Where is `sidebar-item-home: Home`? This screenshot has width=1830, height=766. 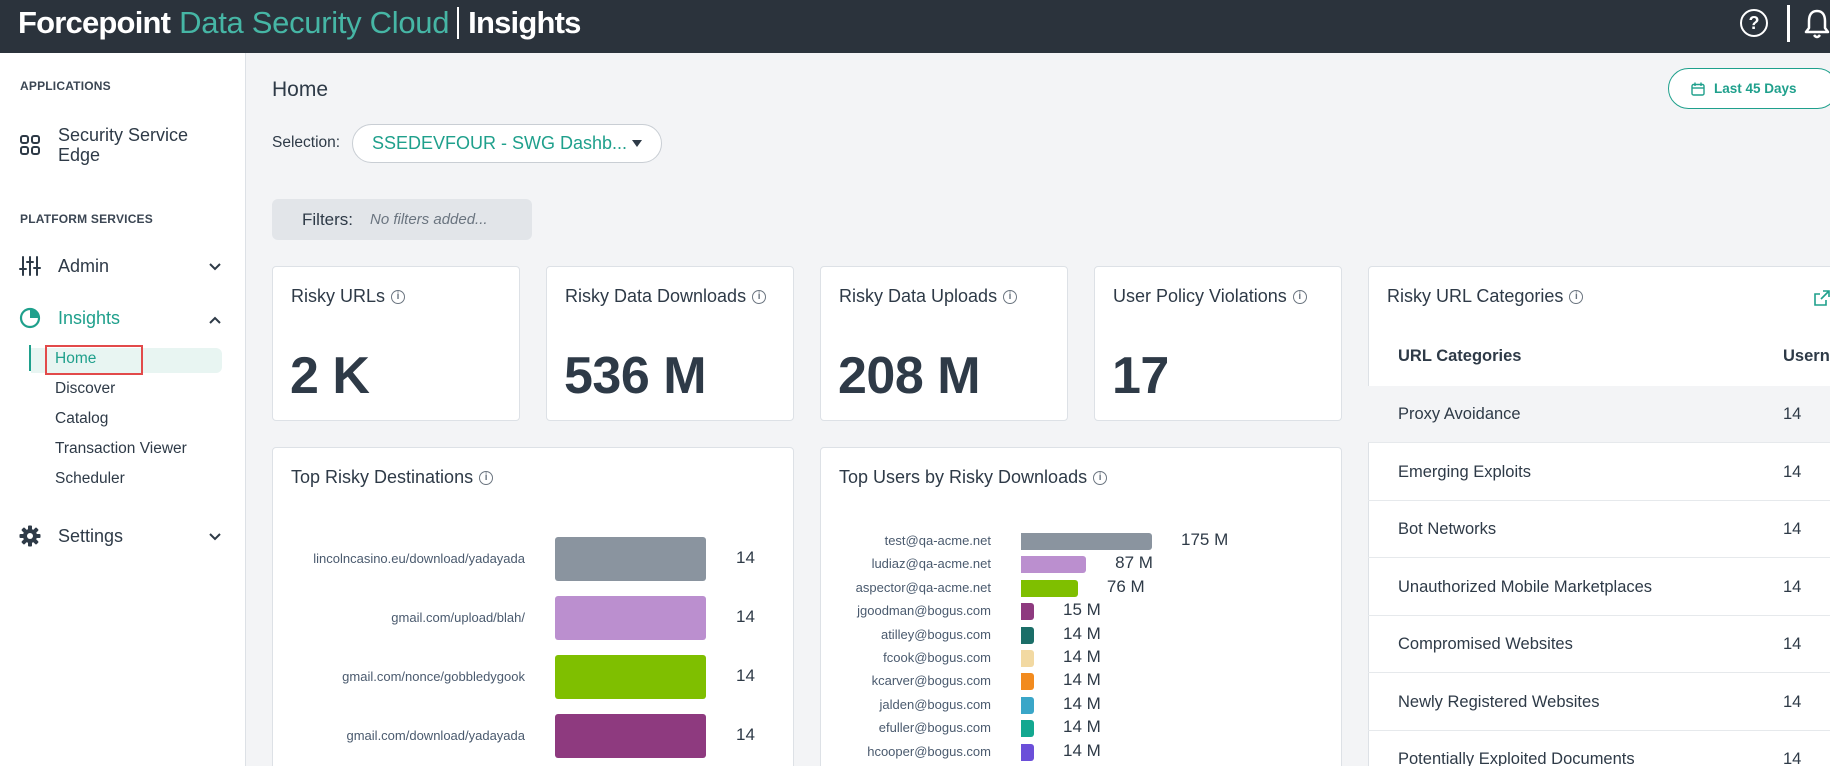 sidebar-item-home: Home is located at coordinates (76, 358).